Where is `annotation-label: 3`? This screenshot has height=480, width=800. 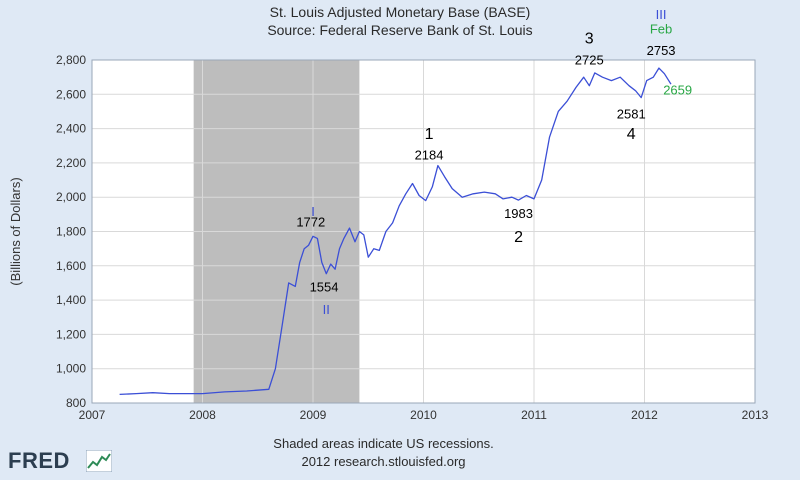
annotation-label: 3 is located at coordinates (589, 39).